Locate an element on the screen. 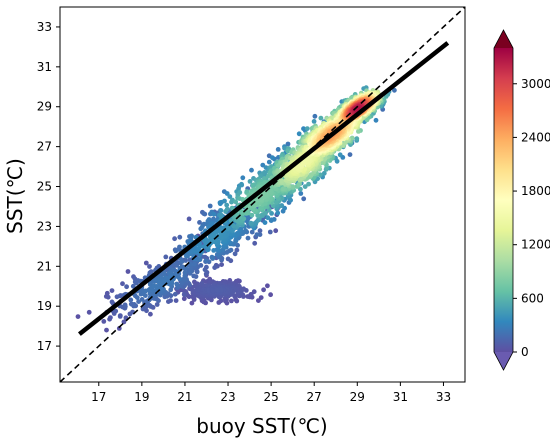  x-tick-label: 21 is located at coordinates (184, 397).